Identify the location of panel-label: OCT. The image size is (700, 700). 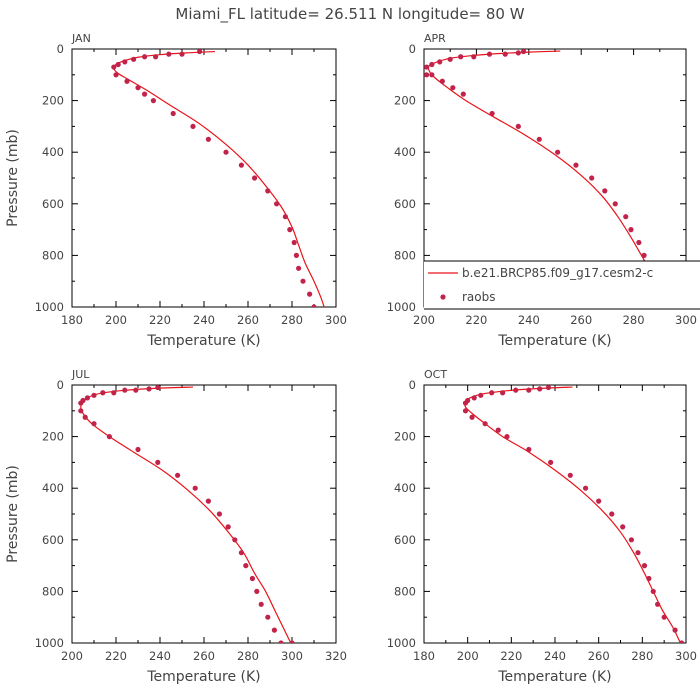
(435, 374).